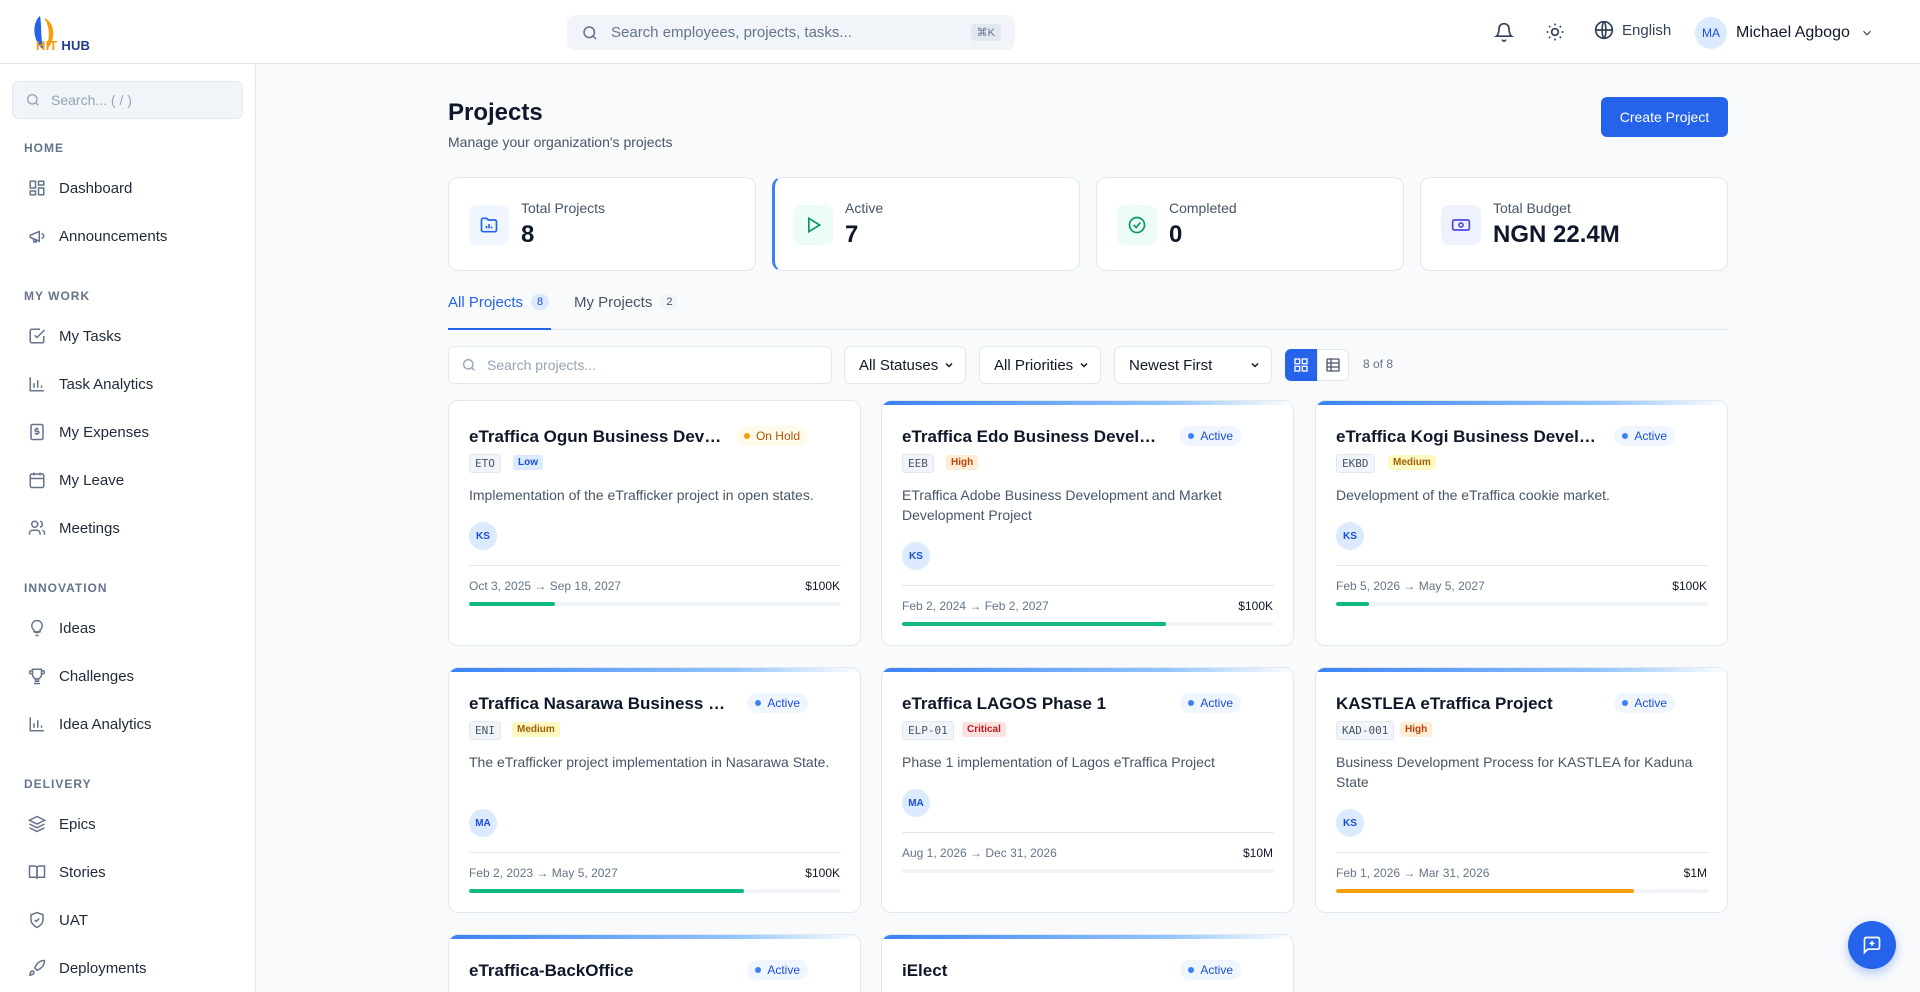 This screenshot has width=1920, height=992. What do you see at coordinates (1087, 963) in the screenshot?
I see `project-card: iElect Active` at bounding box center [1087, 963].